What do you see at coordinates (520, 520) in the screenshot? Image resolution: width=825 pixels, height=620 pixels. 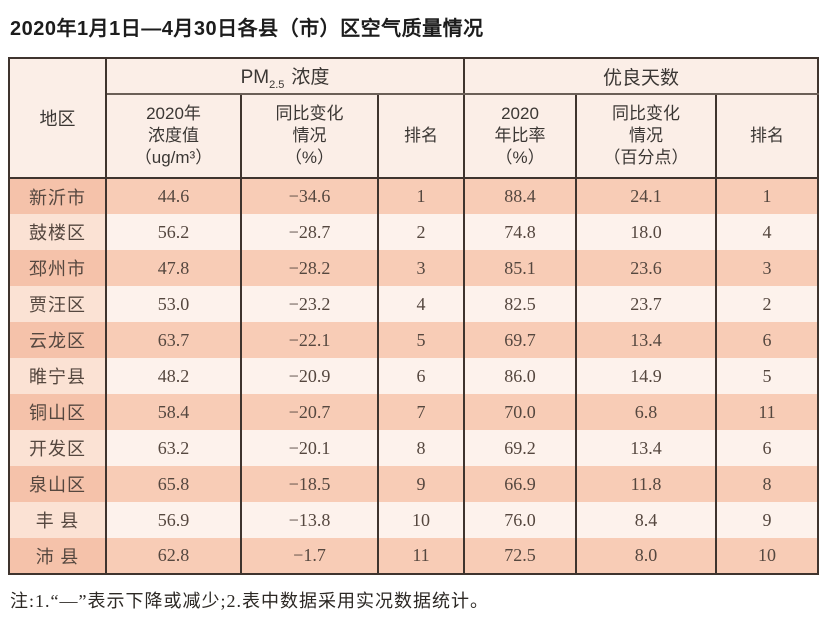 I see `good-ratio-cell: 76.0` at bounding box center [520, 520].